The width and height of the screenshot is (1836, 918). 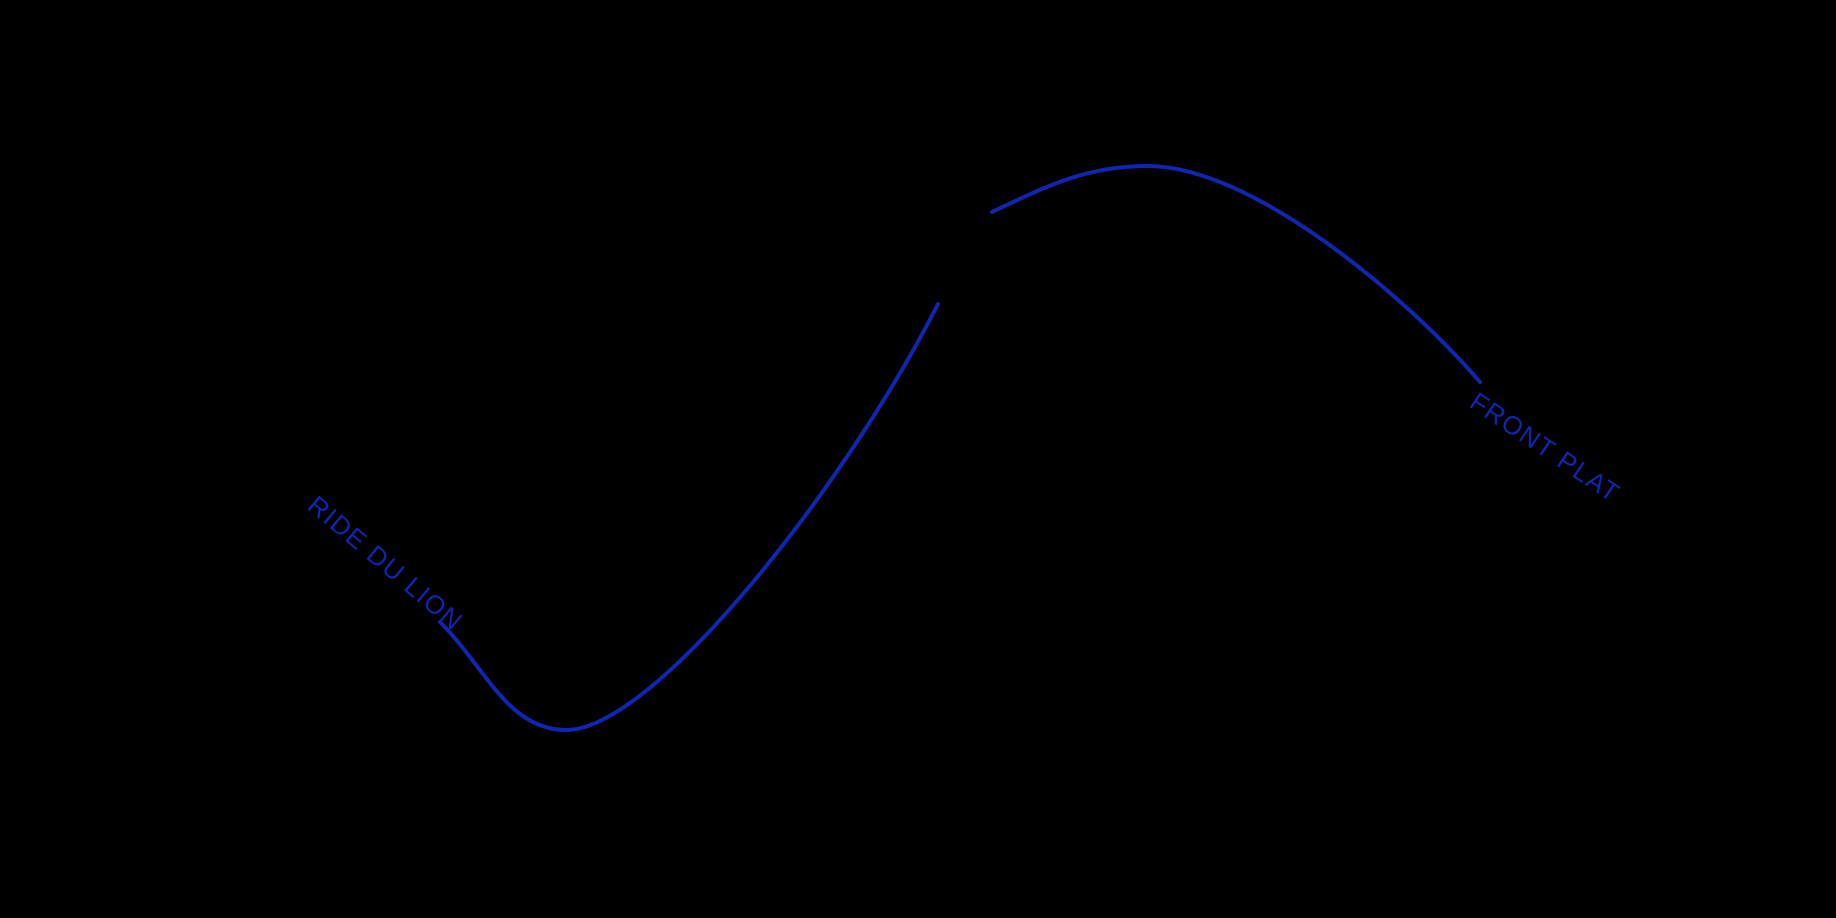 I want to click on label-front-plat: FRONT PLAT, so click(x=1545, y=447).